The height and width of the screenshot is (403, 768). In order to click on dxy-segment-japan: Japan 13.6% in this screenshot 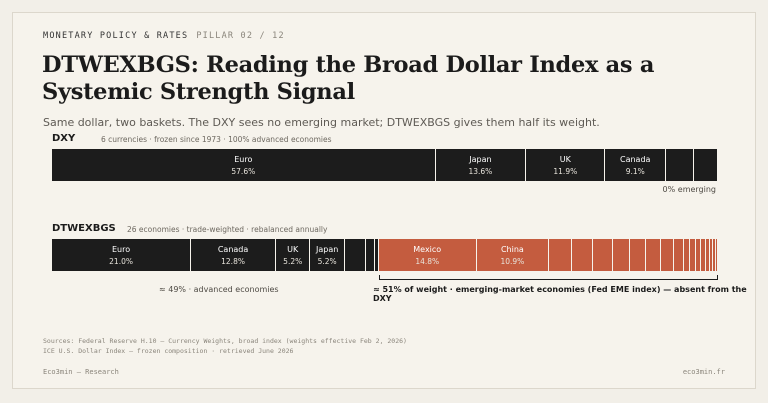, I will do `click(481, 165)`.